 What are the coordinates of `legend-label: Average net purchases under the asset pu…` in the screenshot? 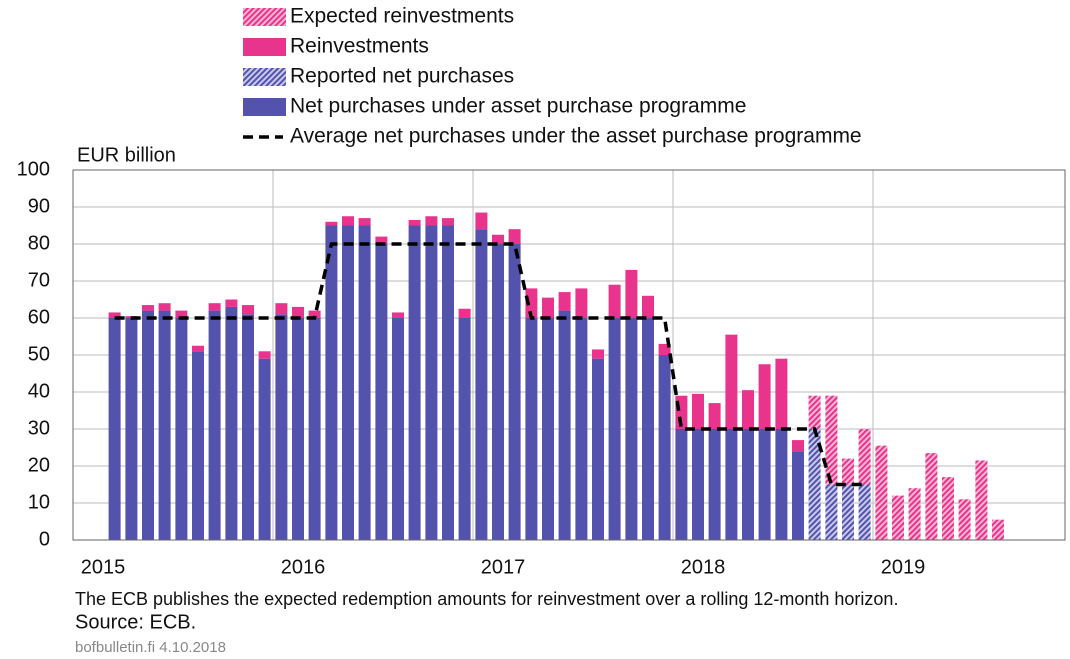 It's located at (576, 136).